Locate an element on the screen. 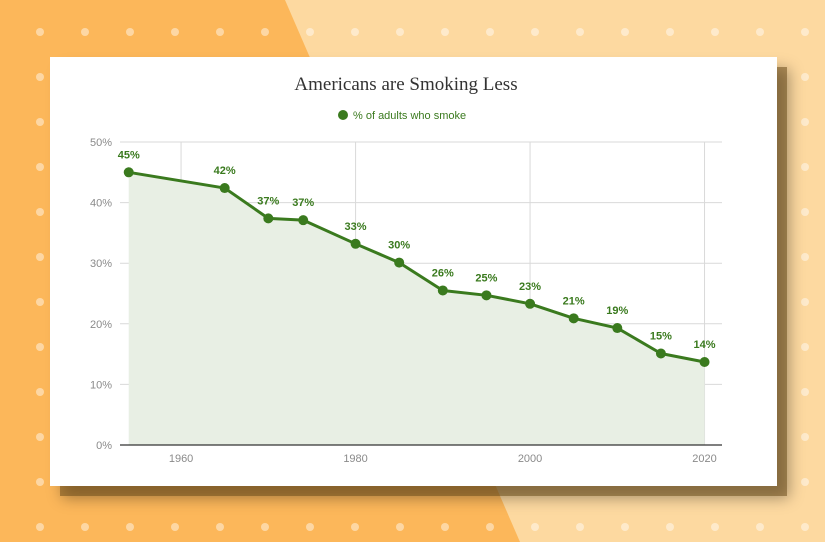  x-tick-label: 2000 is located at coordinates (530, 459).